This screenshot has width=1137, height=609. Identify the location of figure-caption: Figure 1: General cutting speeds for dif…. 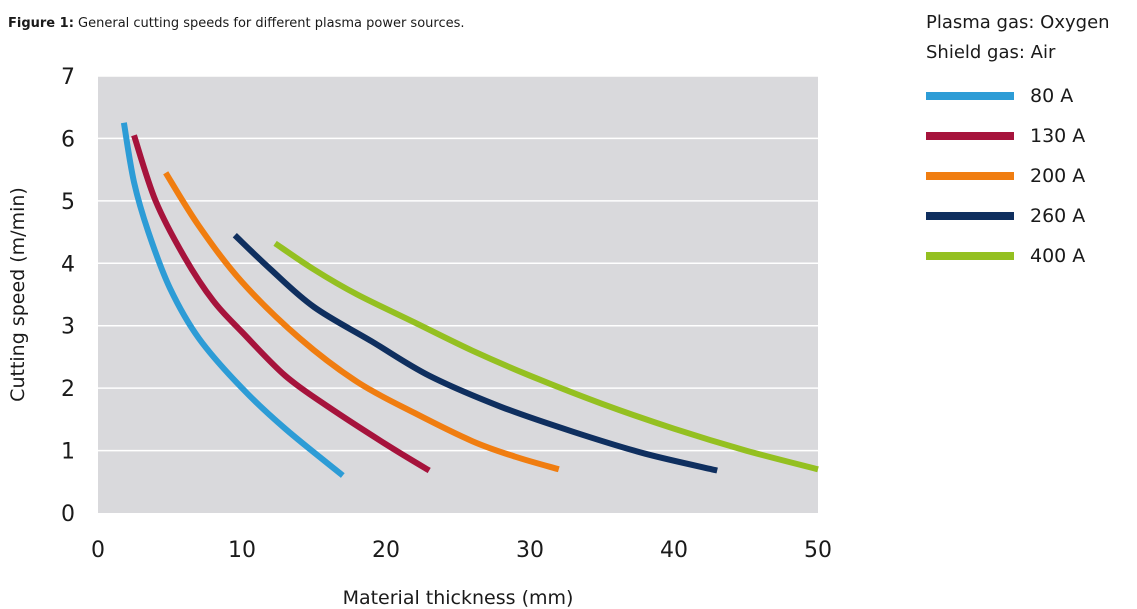
(236, 23).